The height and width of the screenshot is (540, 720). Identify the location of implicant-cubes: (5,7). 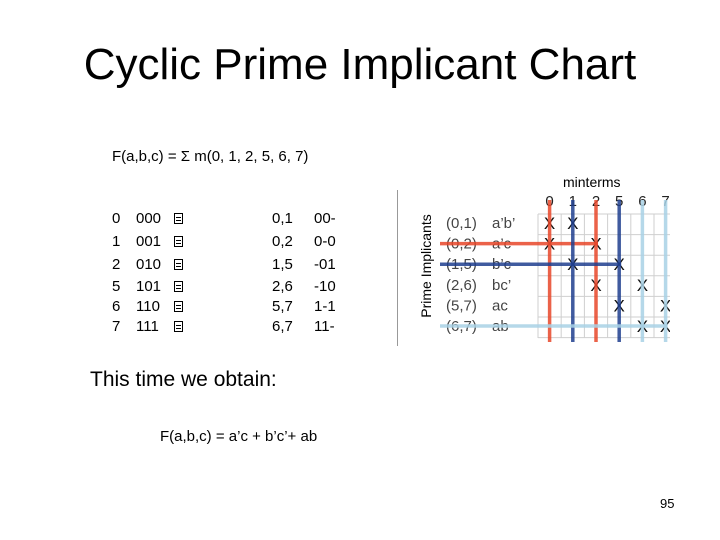
(461, 305).